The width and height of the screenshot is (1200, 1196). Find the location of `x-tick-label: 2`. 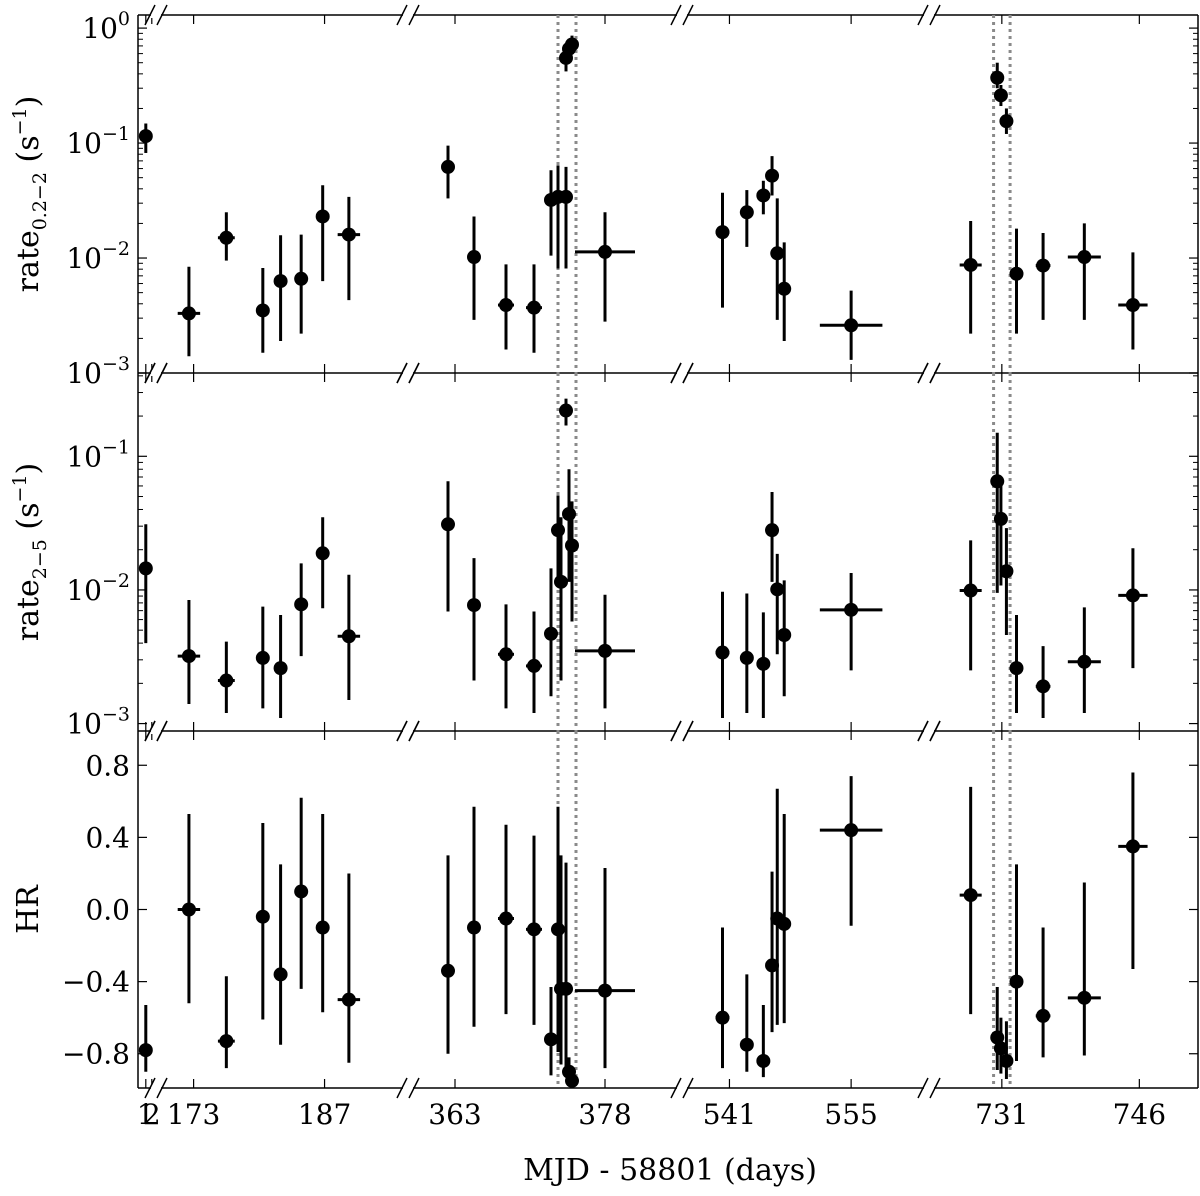

x-tick-label: 2 is located at coordinates (152, 1114).